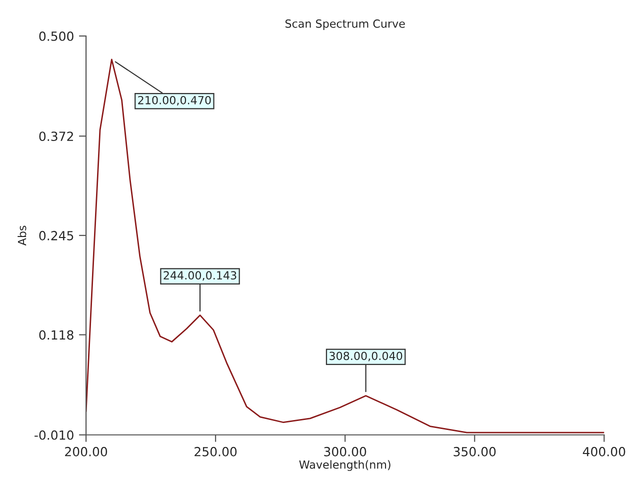 The width and height of the screenshot is (628, 480). What do you see at coordinates (56, 36) in the screenshot?
I see `y-tick-label: 0.500` at bounding box center [56, 36].